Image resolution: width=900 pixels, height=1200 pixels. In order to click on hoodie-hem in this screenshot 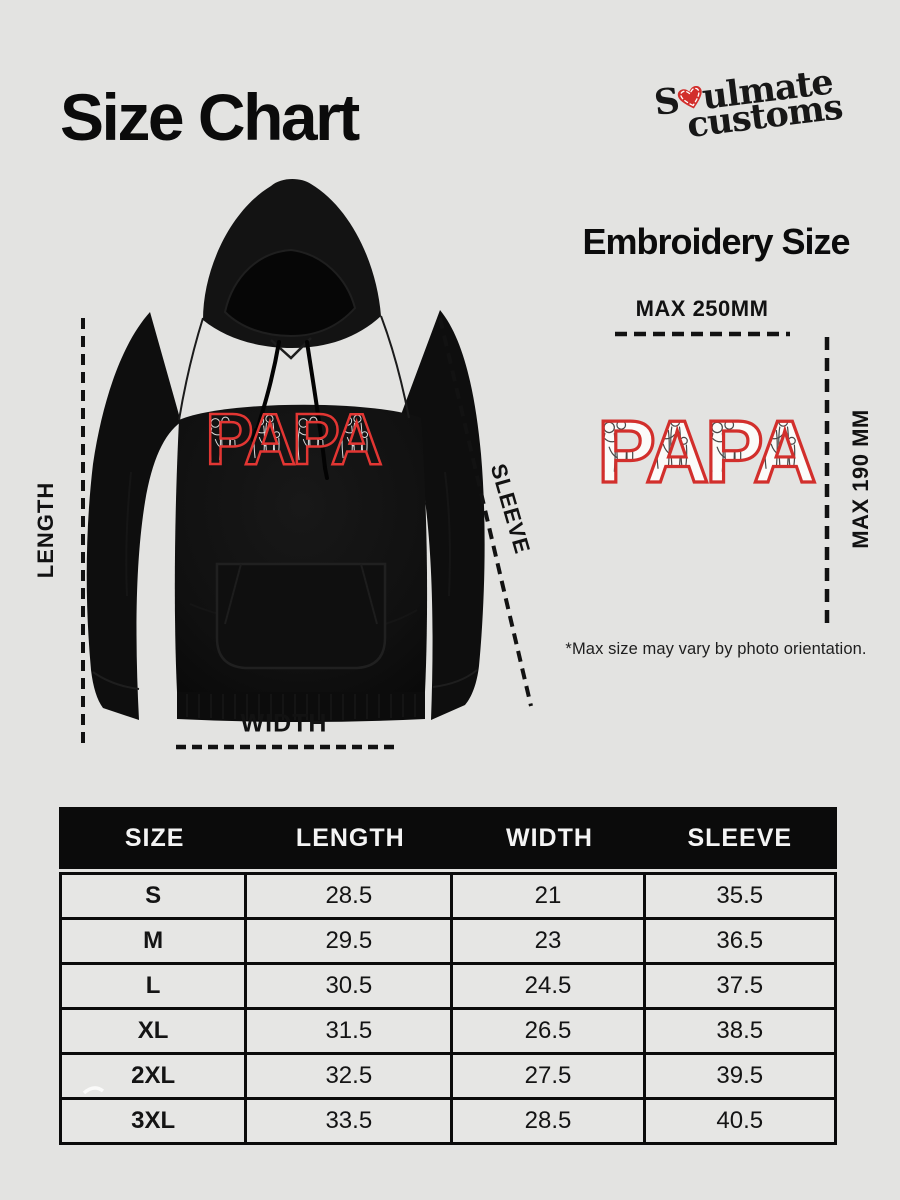, I will do `click(301, 707)`.